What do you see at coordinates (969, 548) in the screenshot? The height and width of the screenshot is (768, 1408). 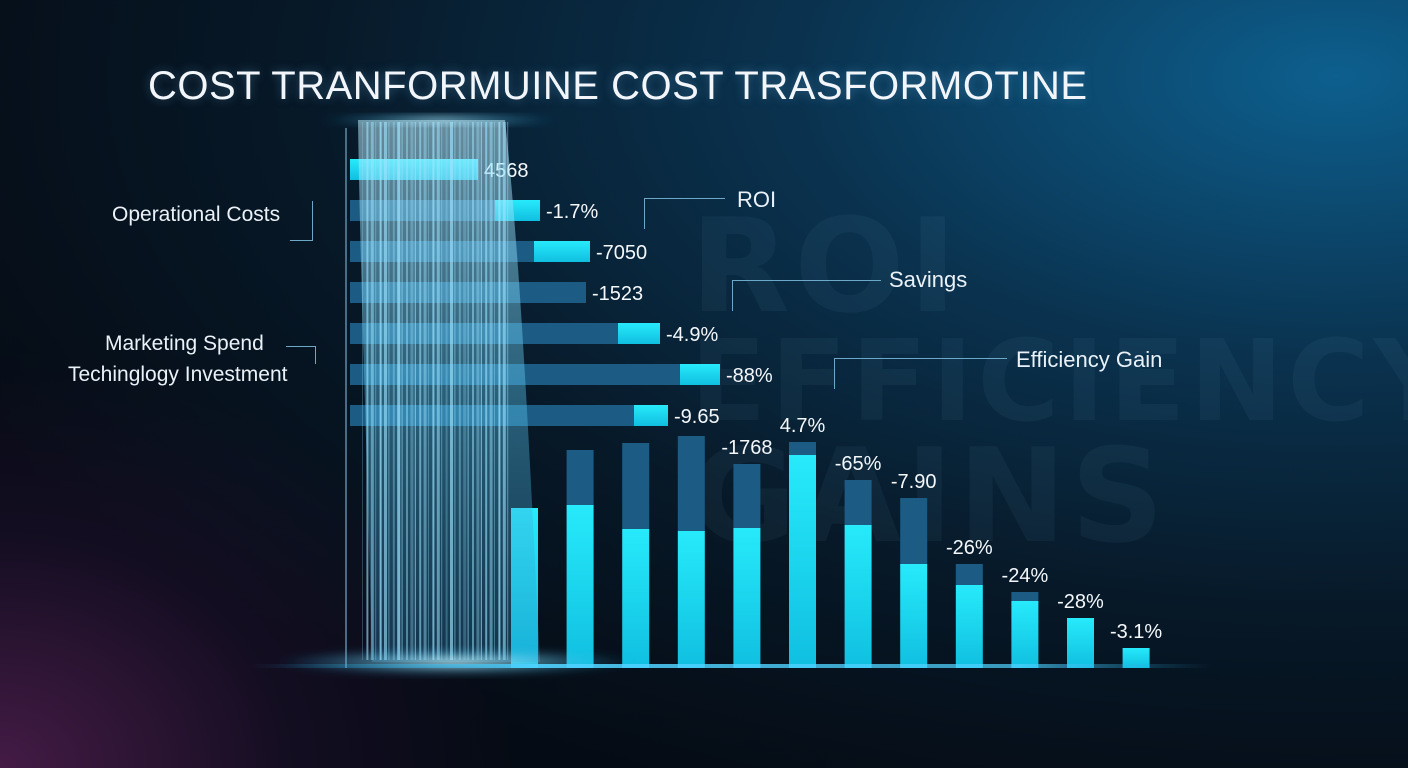 I see `v-bar-label: -26%` at bounding box center [969, 548].